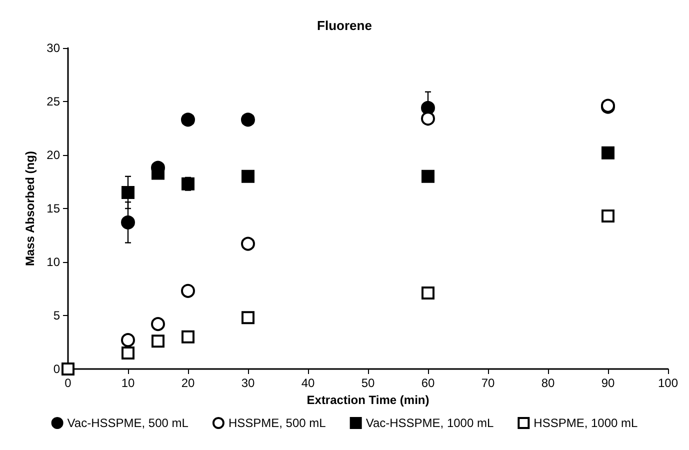 The height and width of the screenshot is (450, 689). I want to click on y-tick-label: 0, so click(56, 369).